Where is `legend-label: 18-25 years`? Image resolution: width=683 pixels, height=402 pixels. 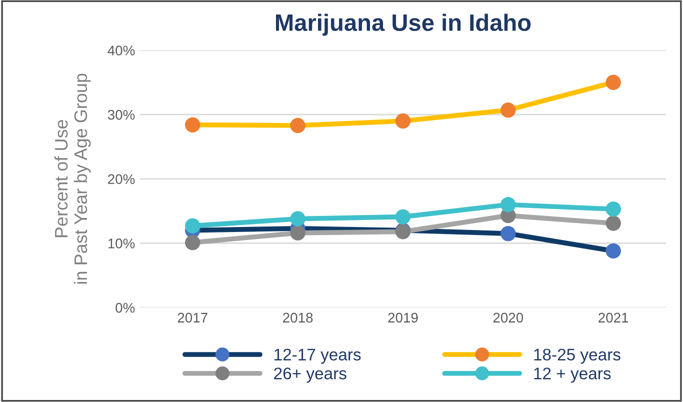
legend-label: 18-25 years is located at coordinates (577, 356).